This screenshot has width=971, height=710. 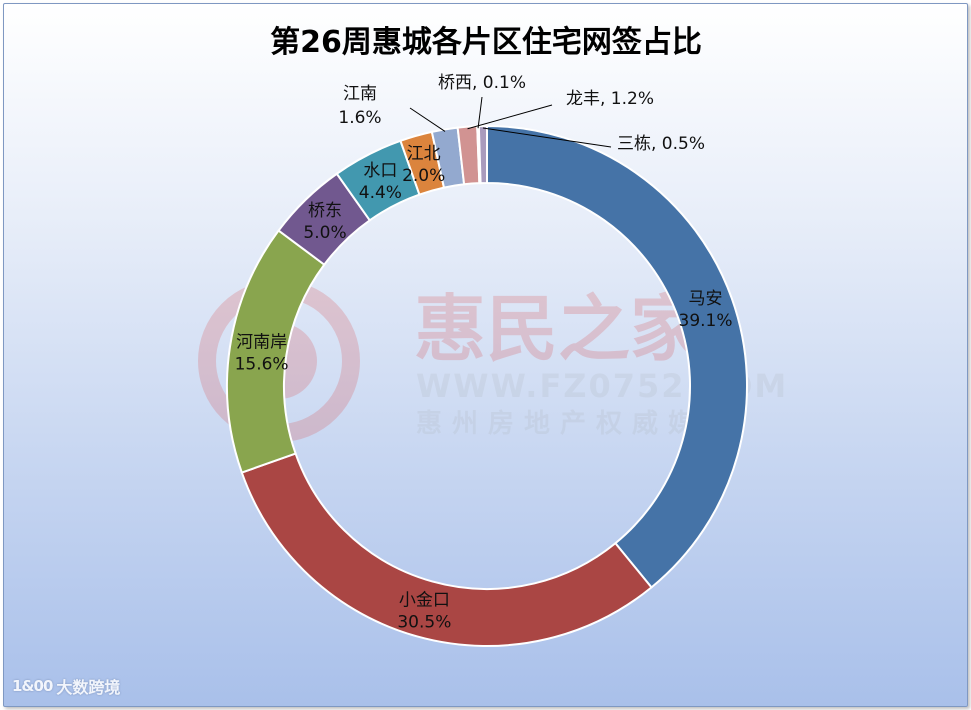 What do you see at coordinates (610, 99) in the screenshot?
I see `label-龙丰: 龙丰, 1.2%` at bounding box center [610, 99].